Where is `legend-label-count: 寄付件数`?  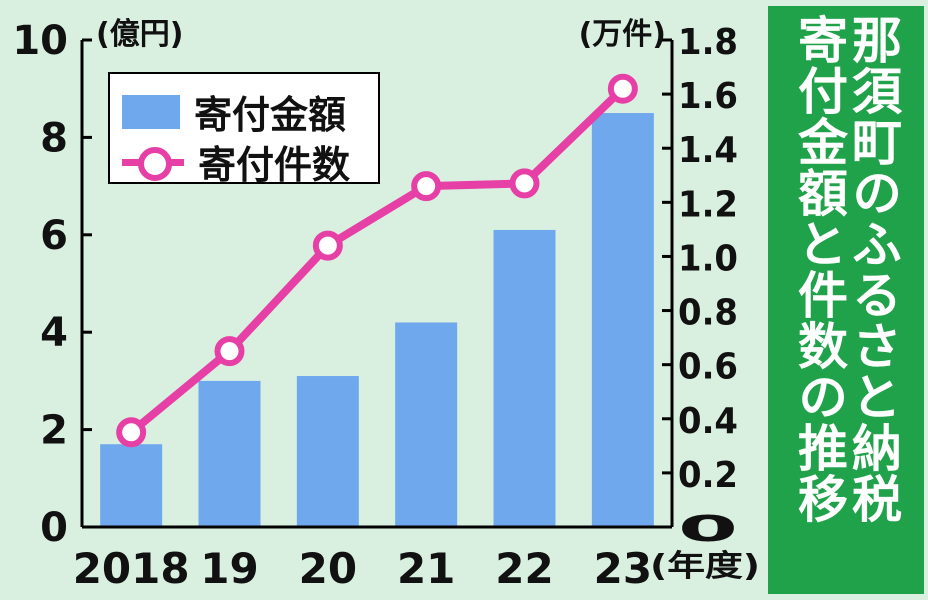
legend-label-count: 寄付件数 is located at coordinates (274, 165).